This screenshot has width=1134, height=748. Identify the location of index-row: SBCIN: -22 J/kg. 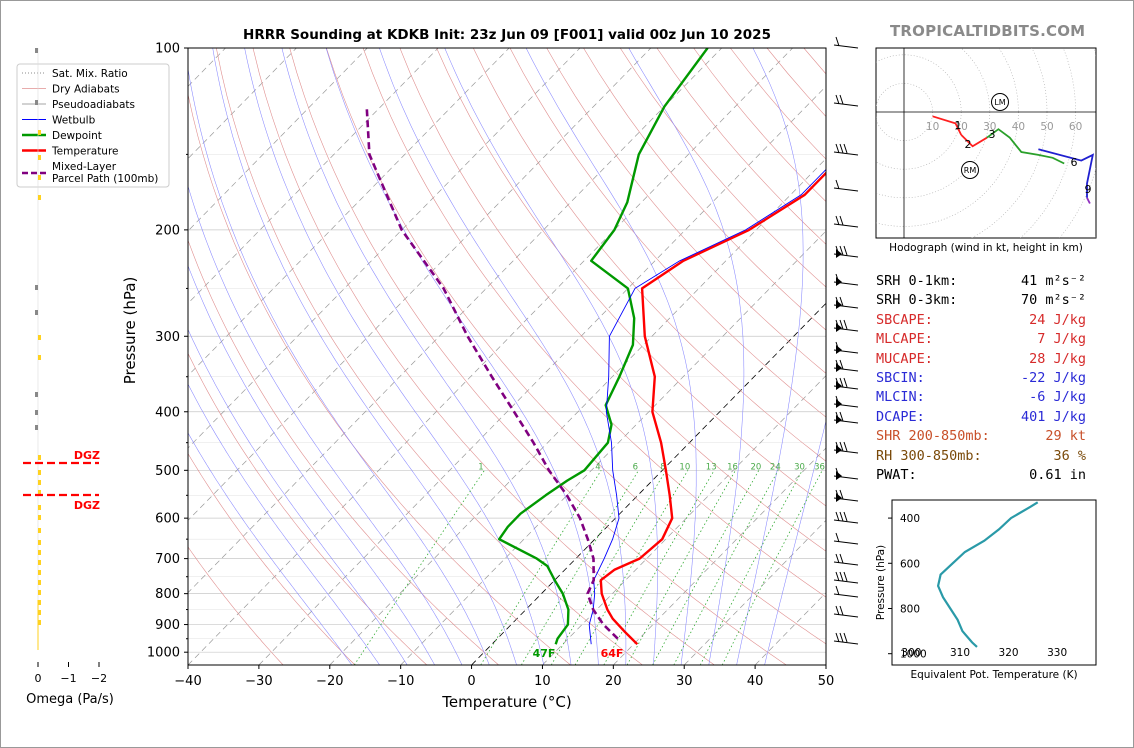
(981, 378).